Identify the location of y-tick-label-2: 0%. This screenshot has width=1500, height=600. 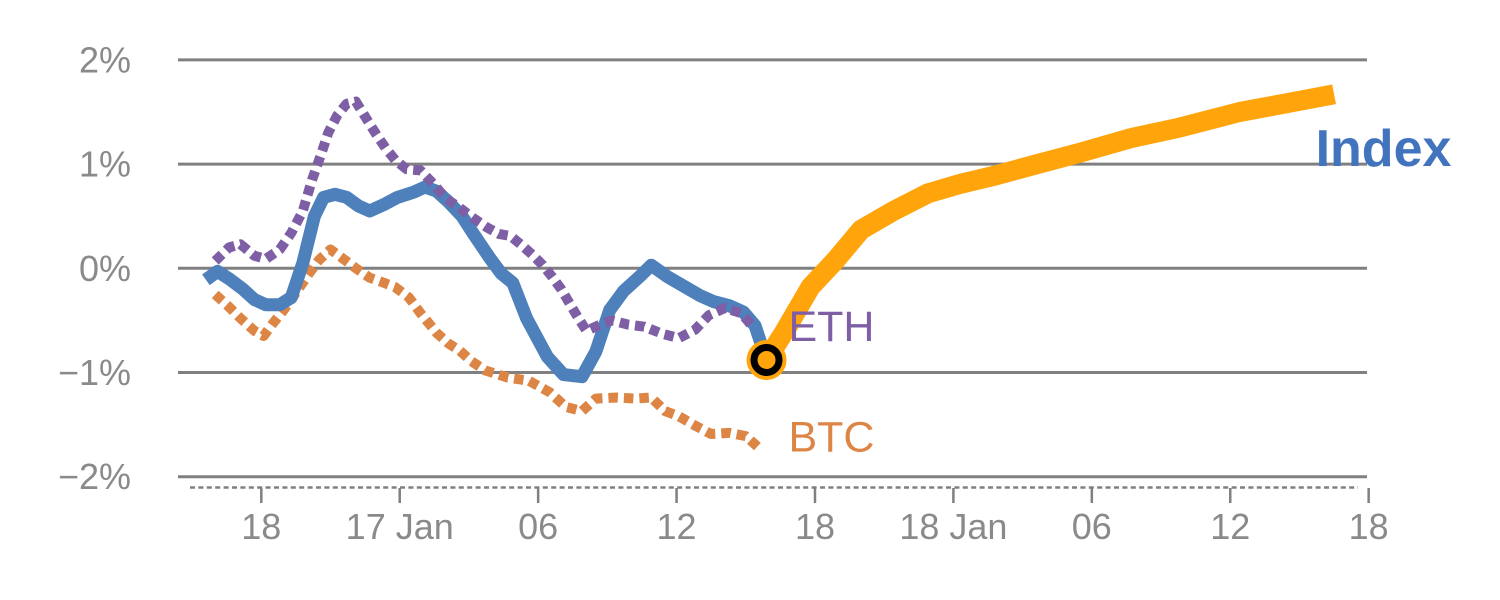
(105, 268).